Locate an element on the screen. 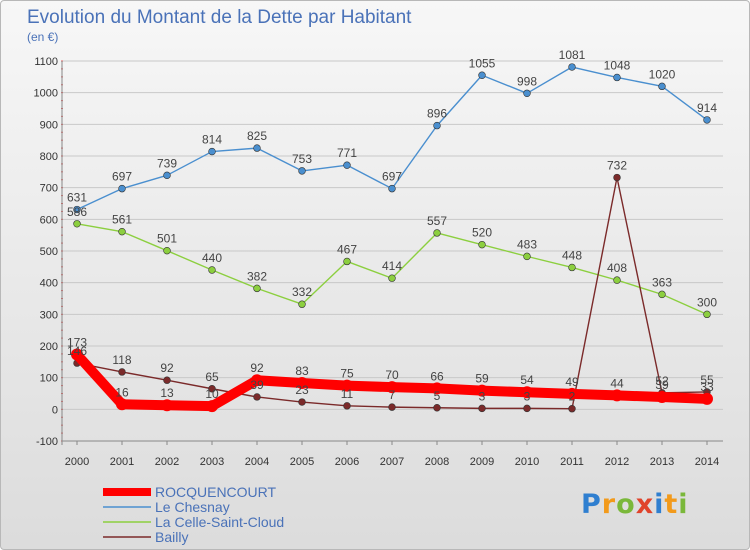 This screenshot has width=750, height=550. y-tick-label: 900 is located at coordinates (49, 125).